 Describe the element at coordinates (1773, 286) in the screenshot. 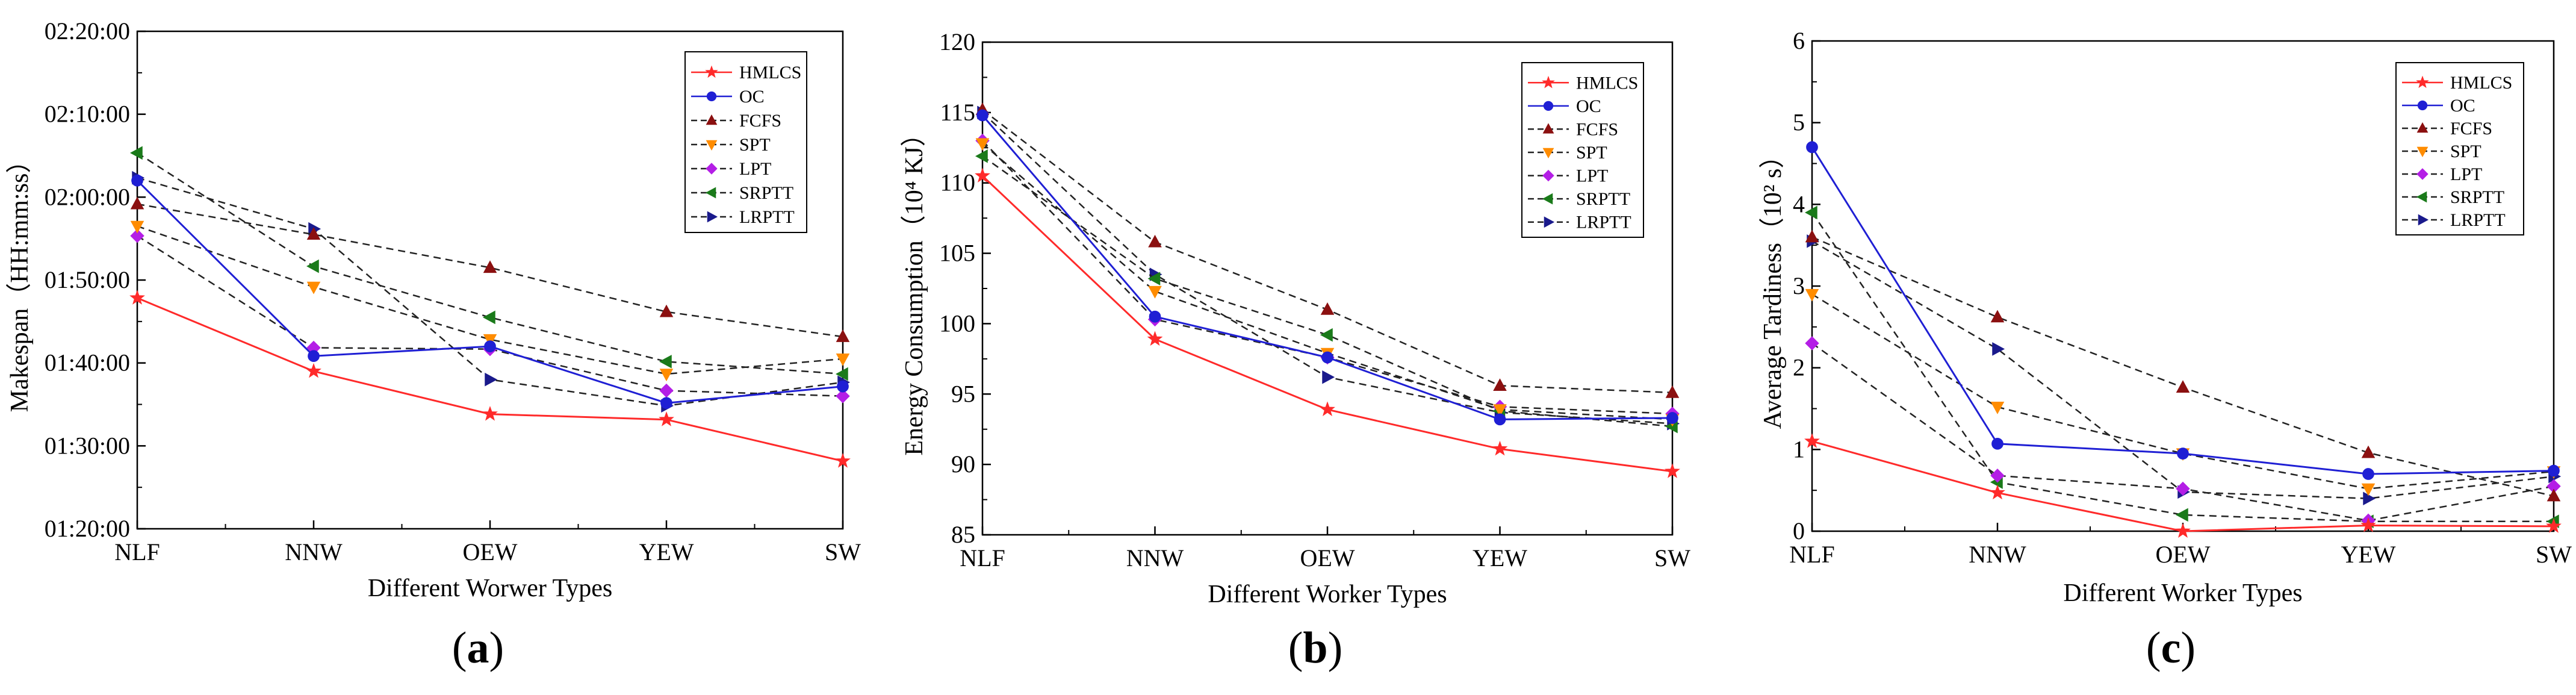

I see `y-axis-title: Average Tardiness（10² s）` at that location.